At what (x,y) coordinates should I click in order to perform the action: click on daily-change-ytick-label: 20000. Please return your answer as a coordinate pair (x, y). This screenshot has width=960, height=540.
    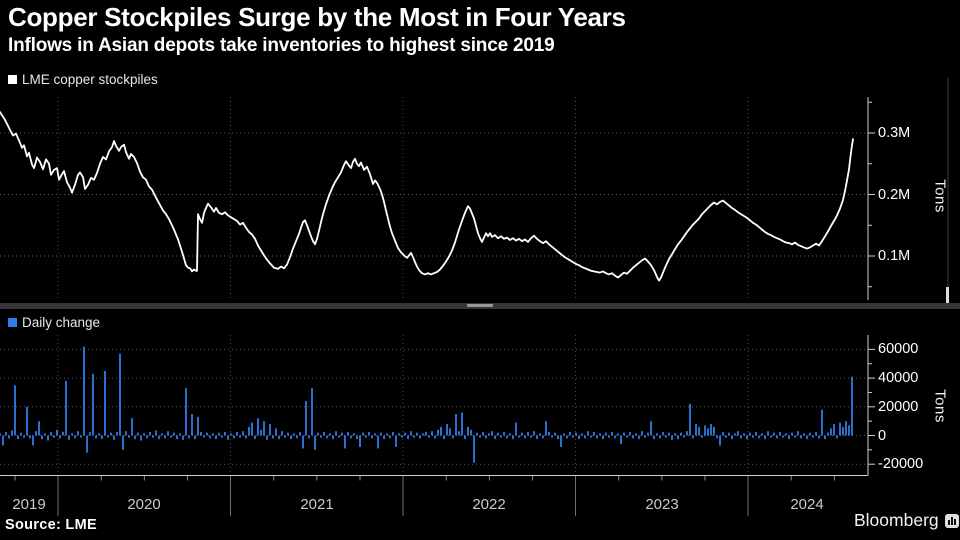
    Looking at the image, I should click on (898, 406).